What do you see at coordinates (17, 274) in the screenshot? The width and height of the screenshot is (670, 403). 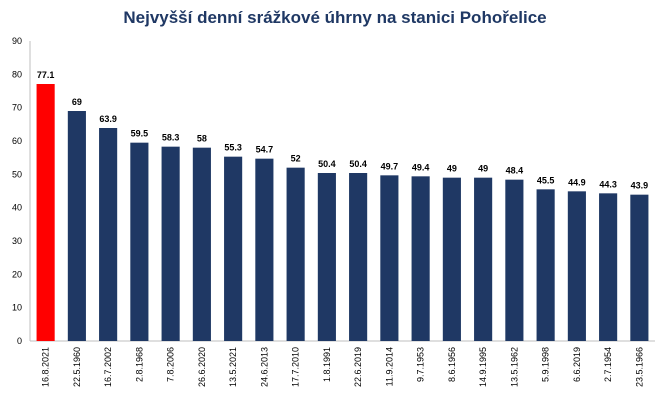 I see `y-tick-label: 20` at bounding box center [17, 274].